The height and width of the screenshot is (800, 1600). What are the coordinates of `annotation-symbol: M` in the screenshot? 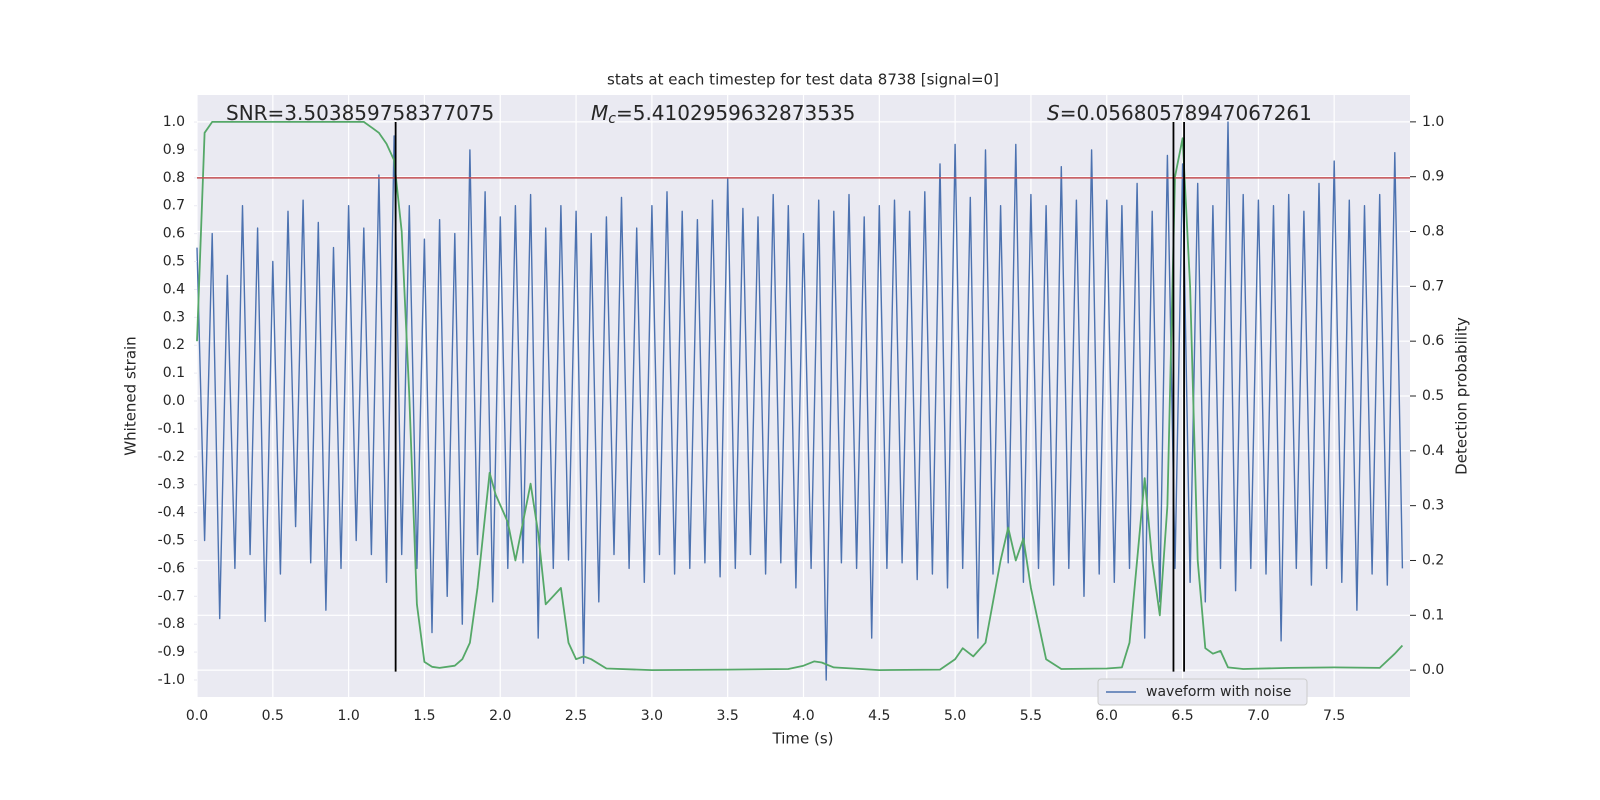 It's located at (599, 113).